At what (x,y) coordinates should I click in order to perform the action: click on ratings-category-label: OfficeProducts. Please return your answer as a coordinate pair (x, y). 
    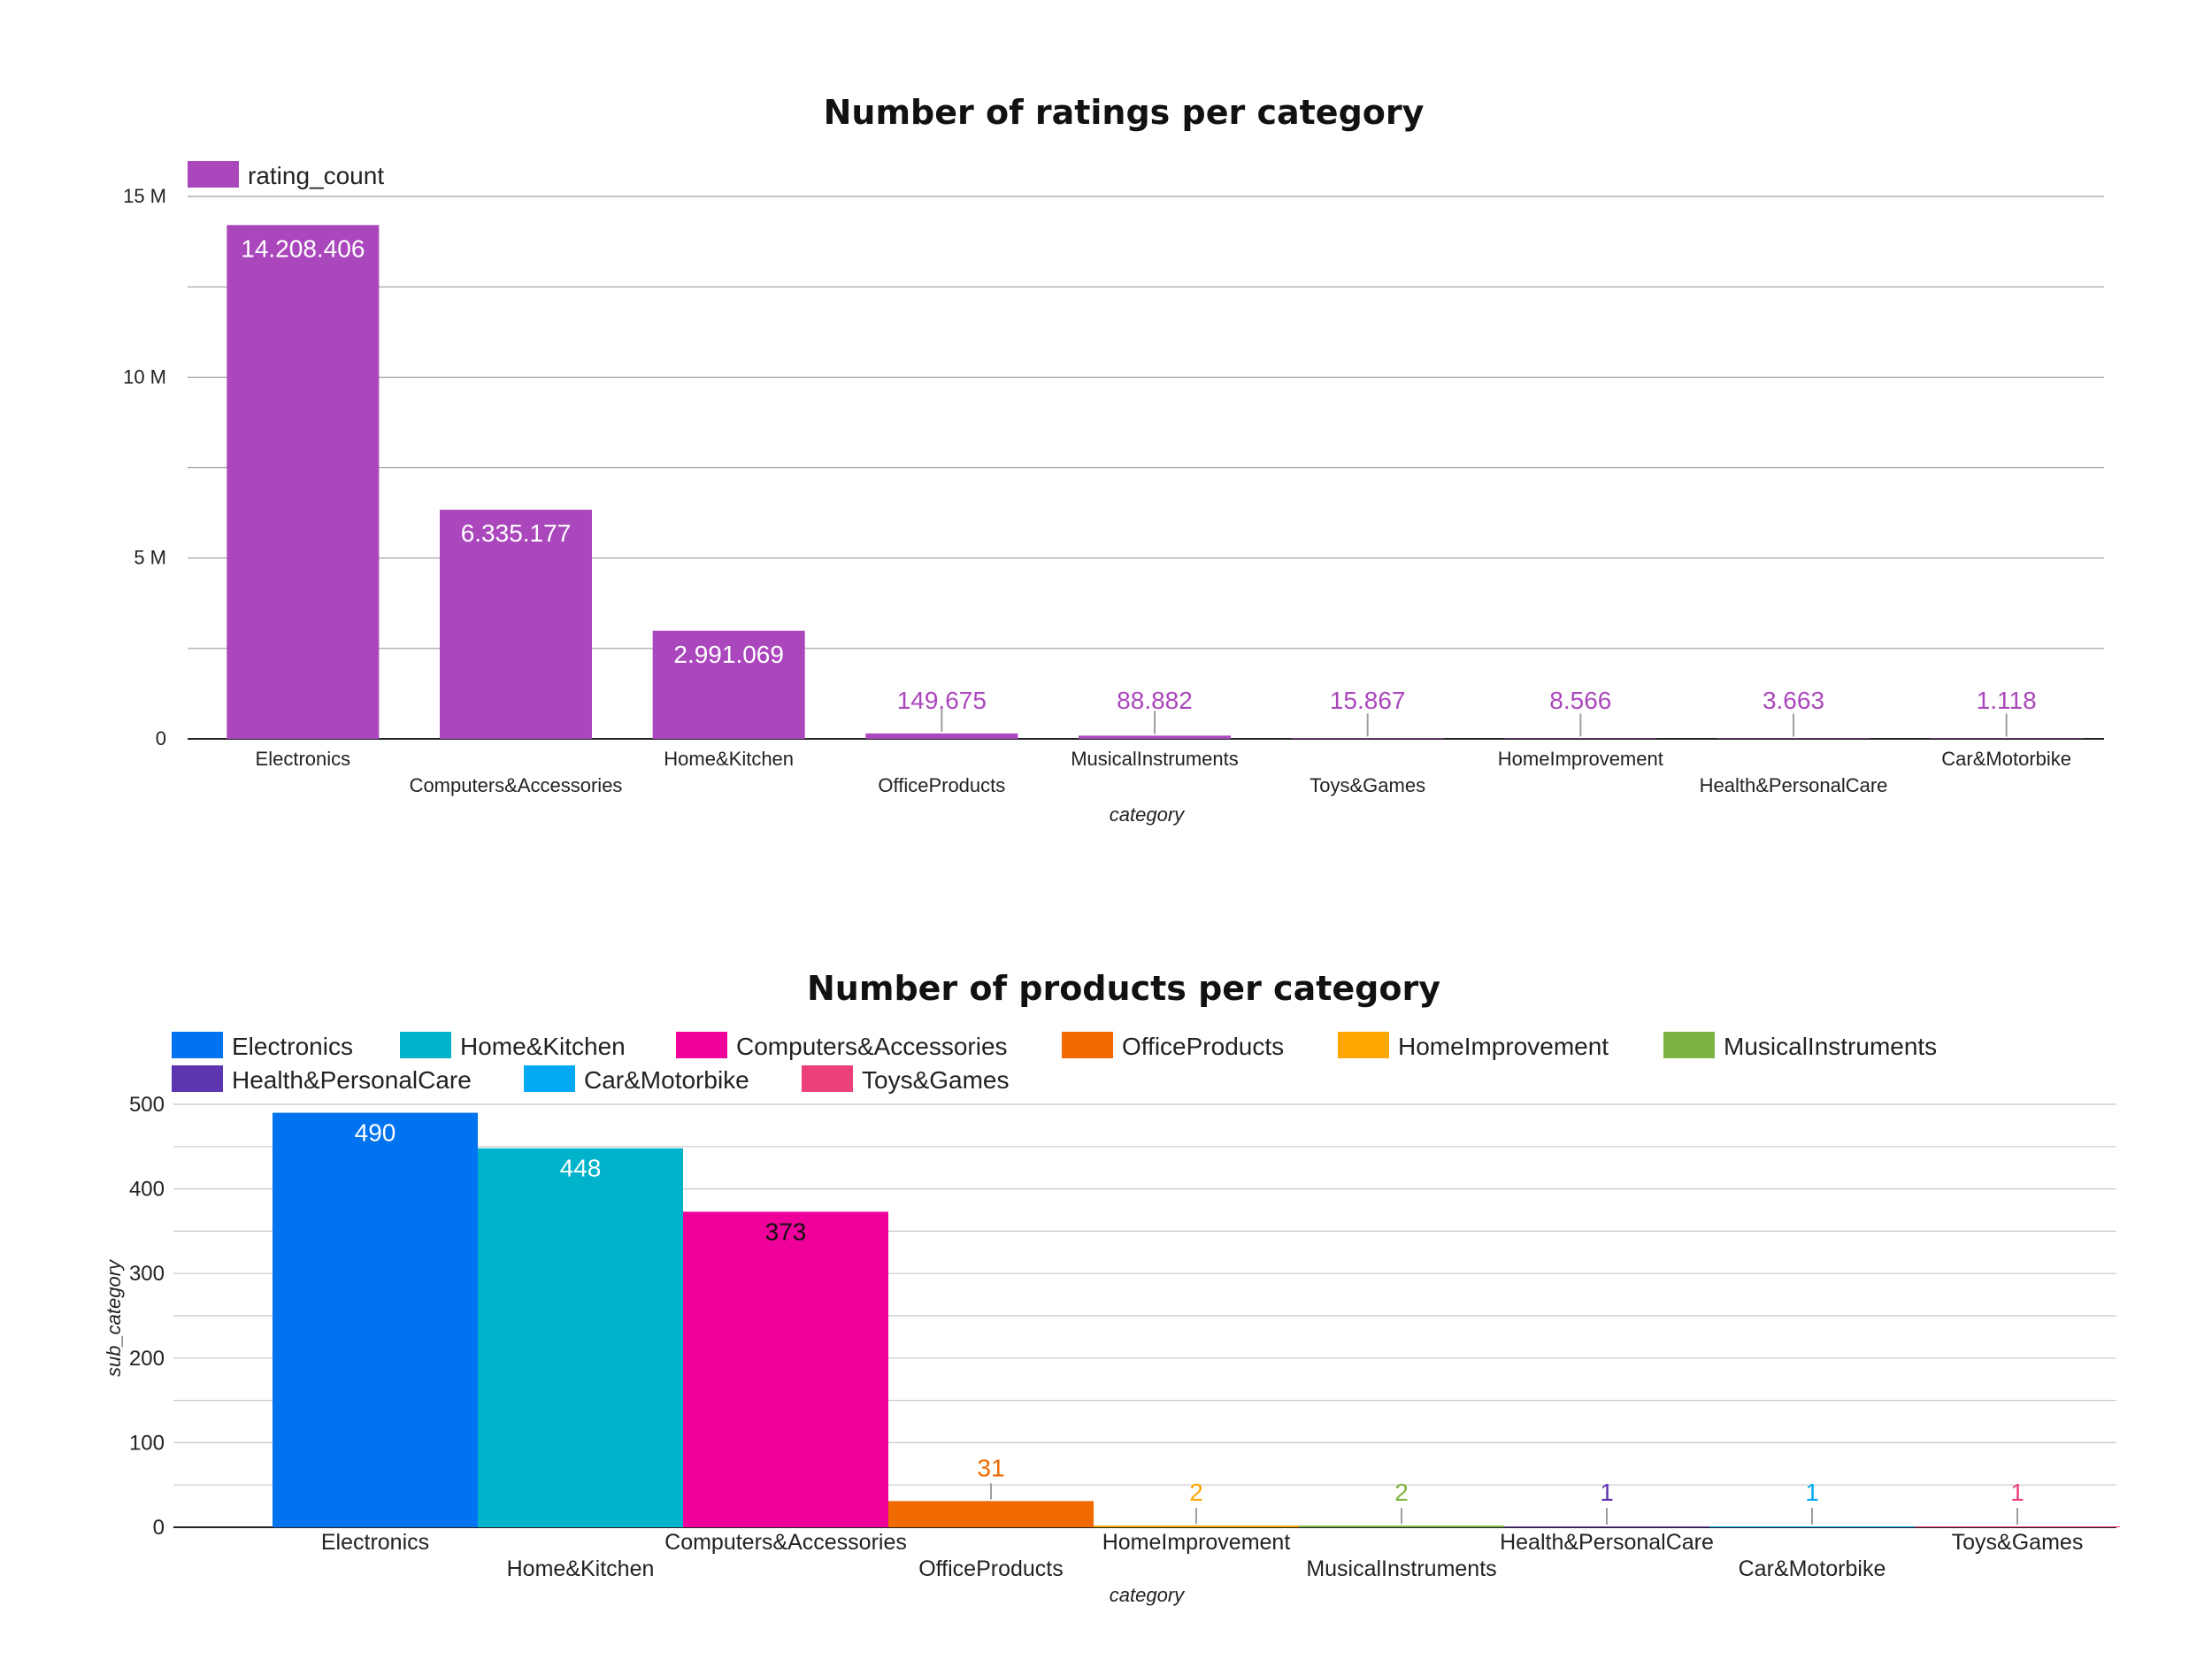
    Looking at the image, I should click on (942, 785).